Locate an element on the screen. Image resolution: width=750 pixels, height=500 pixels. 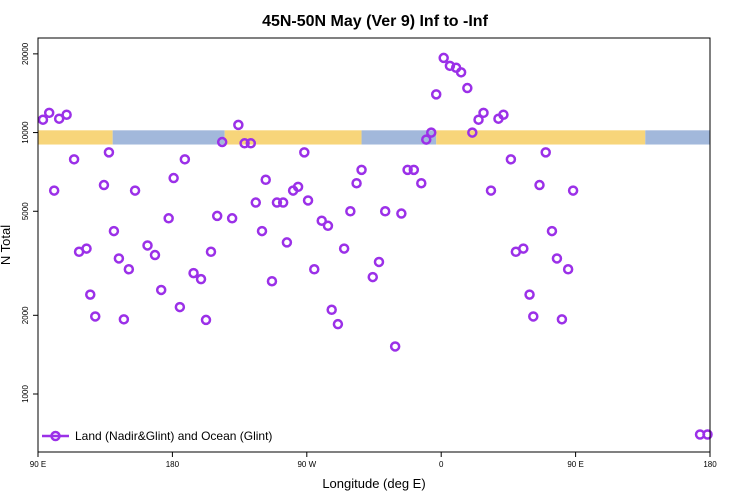
y-tick-label: 20000 is located at coordinates (25, 53).